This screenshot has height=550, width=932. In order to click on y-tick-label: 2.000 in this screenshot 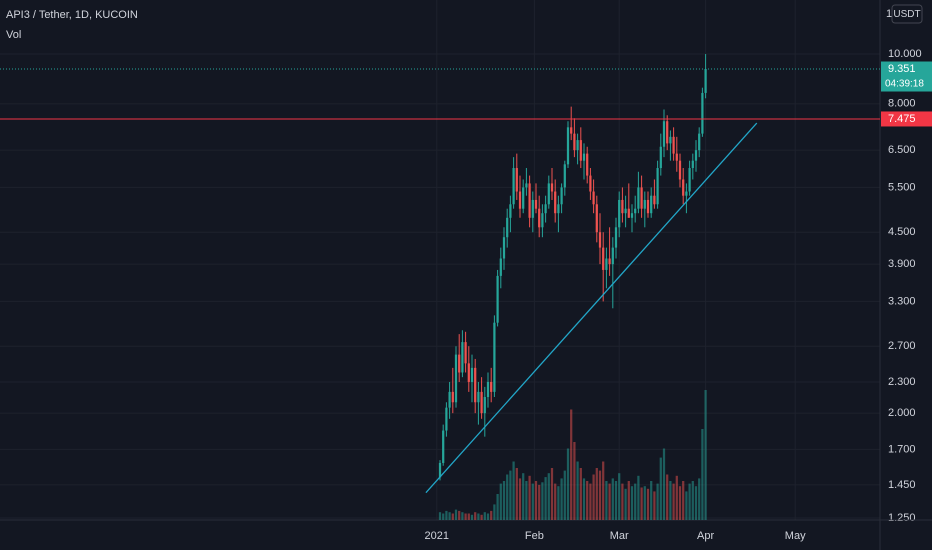, I will do `click(902, 413)`.